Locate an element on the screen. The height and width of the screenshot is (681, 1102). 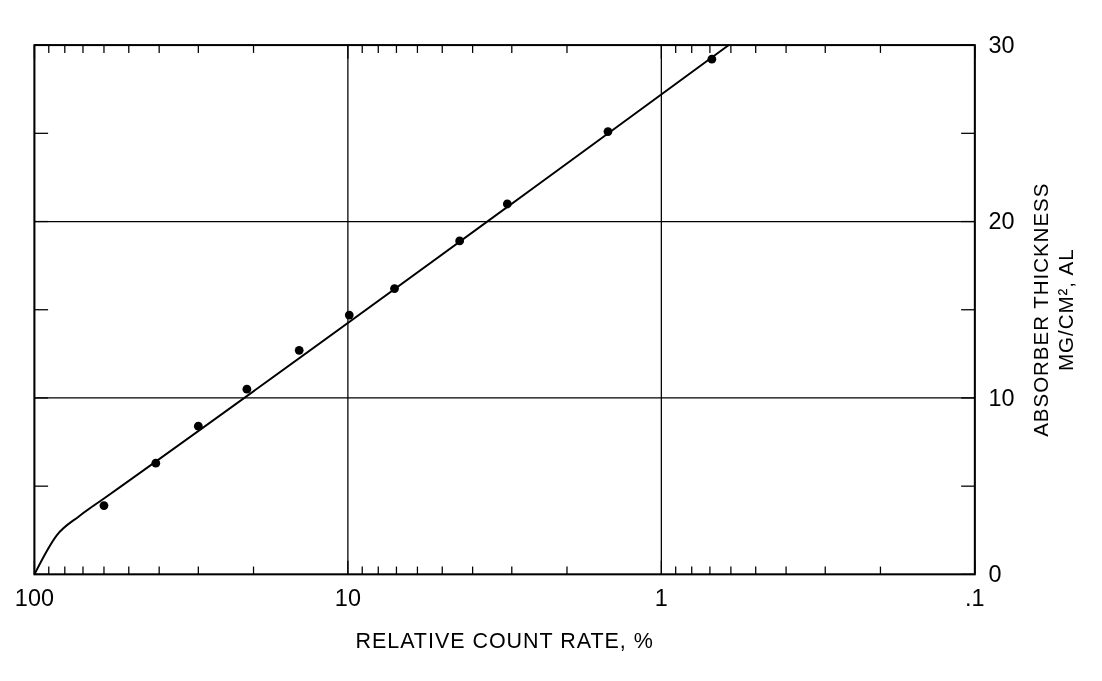
x-tick-label: .1 is located at coordinates (975, 597).